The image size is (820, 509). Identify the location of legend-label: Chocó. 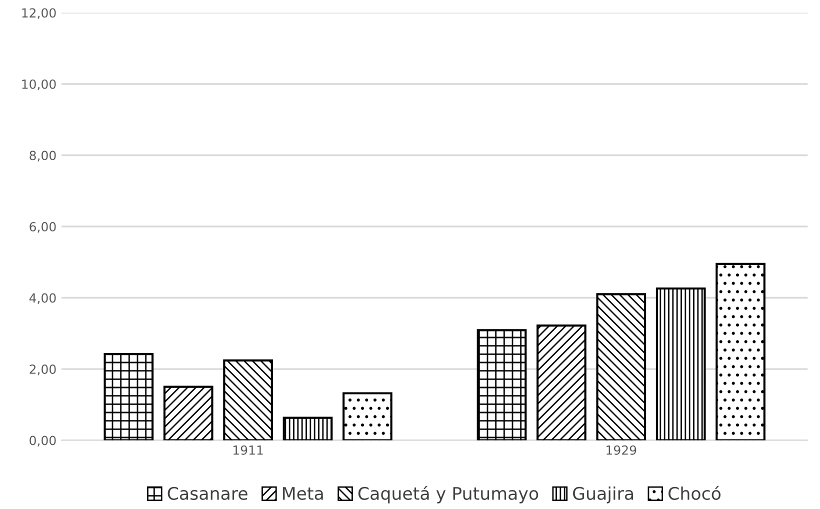
(694, 493).